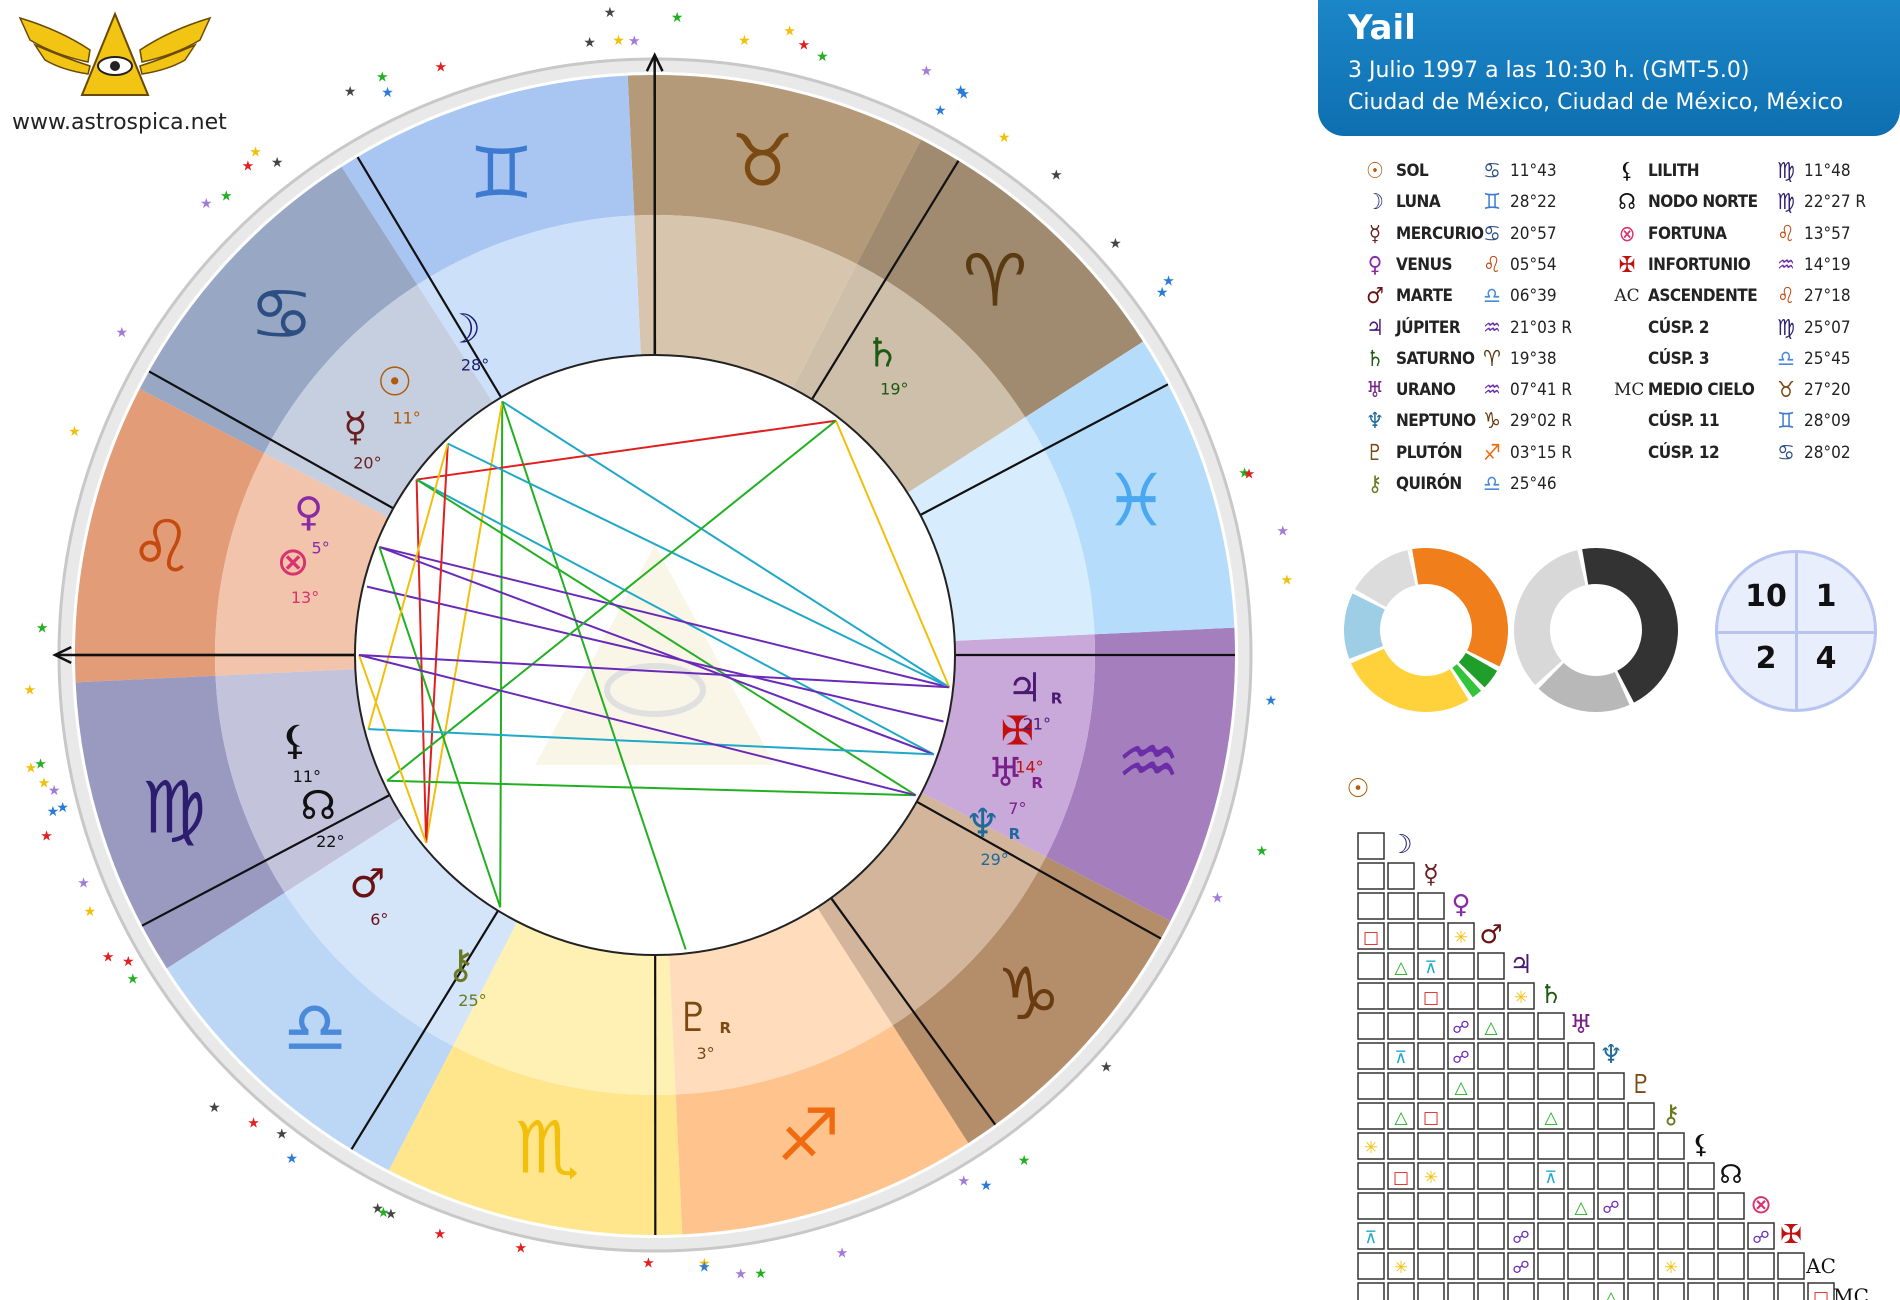 The height and width of the screenshot is (1300, 1900). I want to click on fortune-icon: ⊗ 13°, so click(297, 573).